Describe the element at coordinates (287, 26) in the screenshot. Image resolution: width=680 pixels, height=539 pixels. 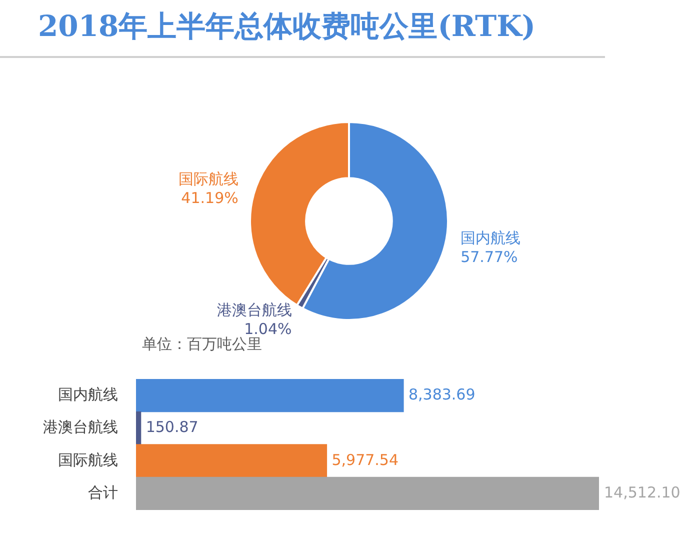
I see `chart-title: 2018年上半年总体收费吨公里(RTK)` at that location.